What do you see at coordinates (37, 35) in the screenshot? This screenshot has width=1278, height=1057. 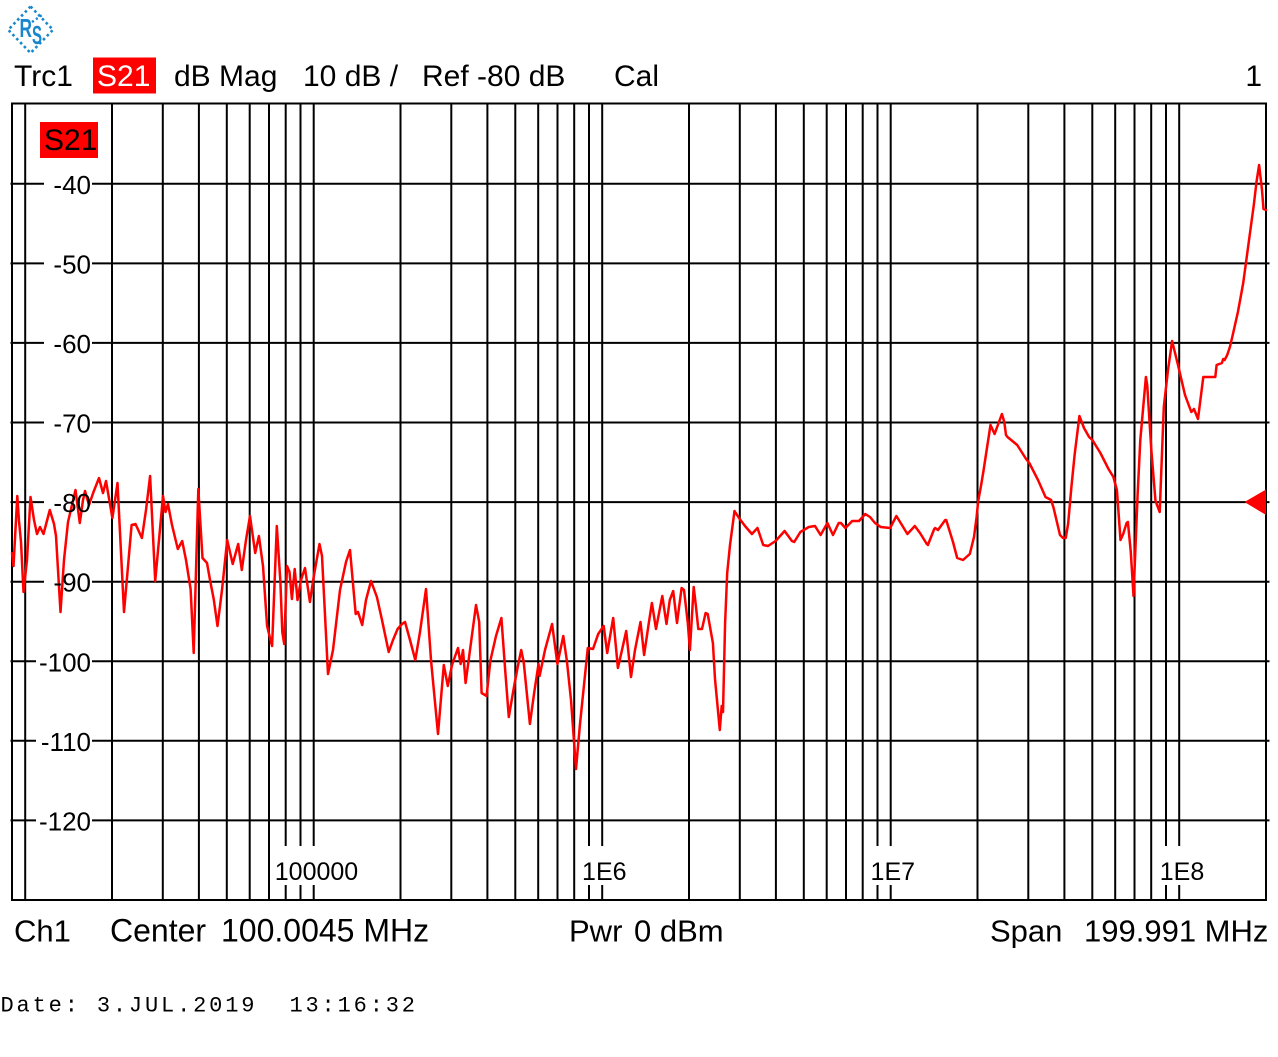 I see `svg-text: S` at bounding box center [37, 35].